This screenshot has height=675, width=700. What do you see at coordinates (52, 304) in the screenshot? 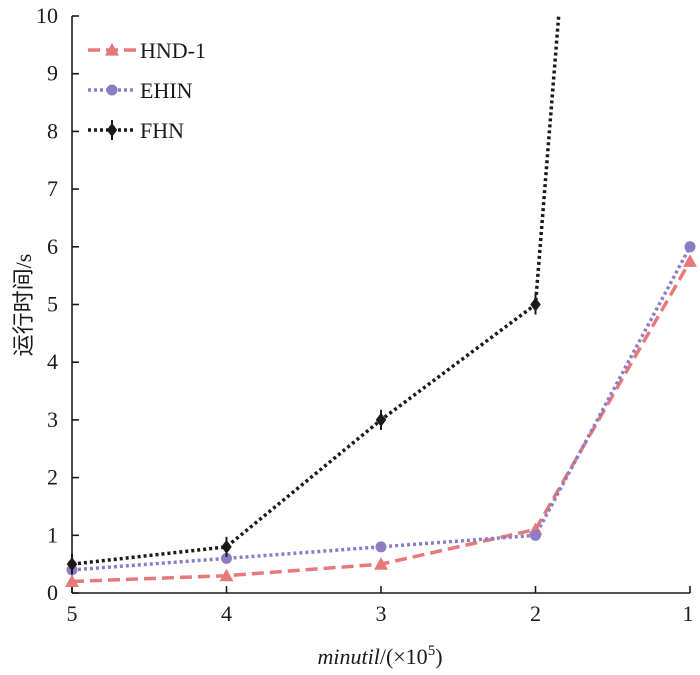
I see `y-tick-label: 5` at bounding box center [52, 304].